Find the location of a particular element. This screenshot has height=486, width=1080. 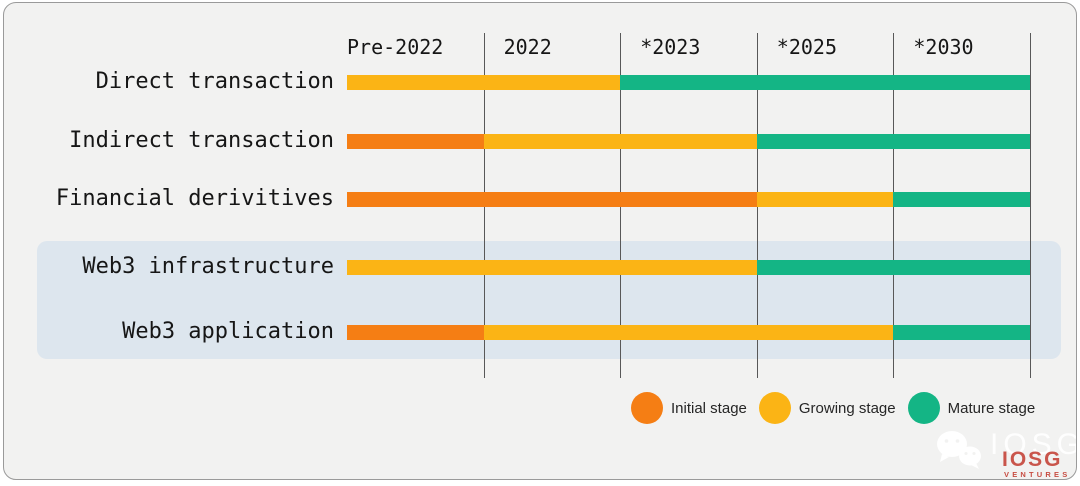

column-header: Pre-2022 is located at coordinates (395, 47).